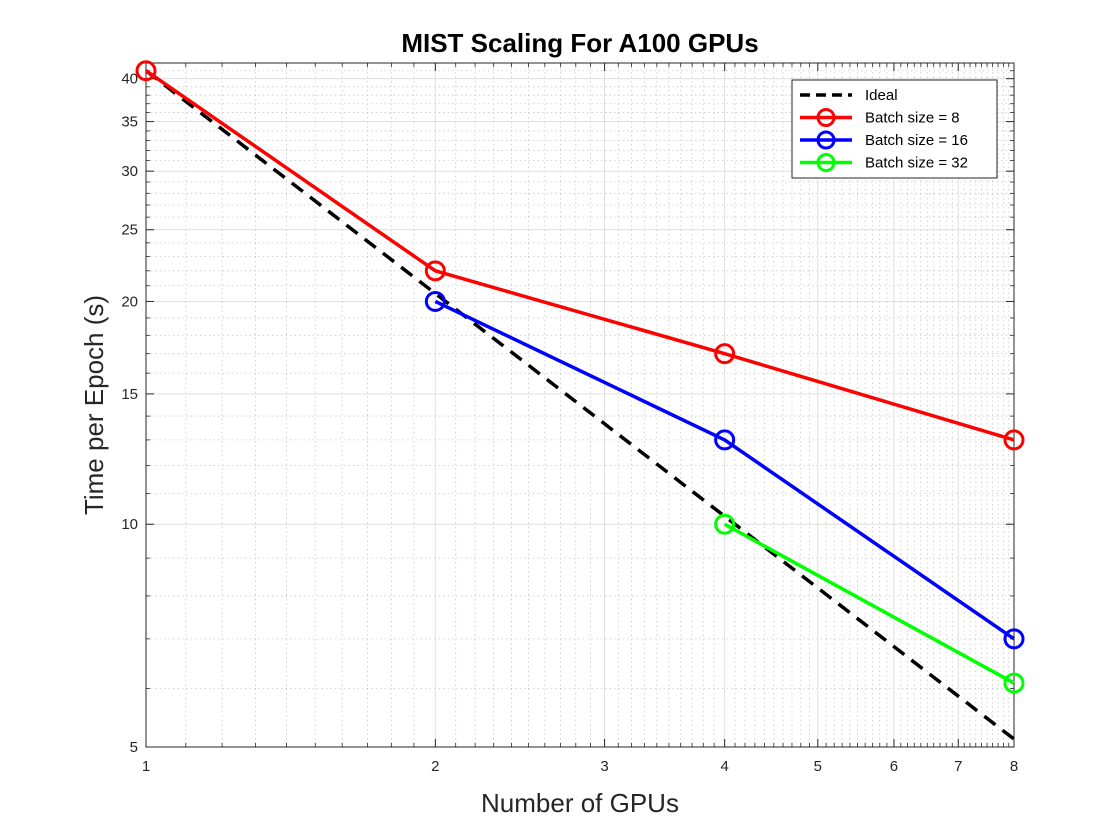 The height and width of the screenshot is (840, 1120). Describe the element at coordinates (435, 766) in the screenshot. I see `x-tick-label: 2` at that location.